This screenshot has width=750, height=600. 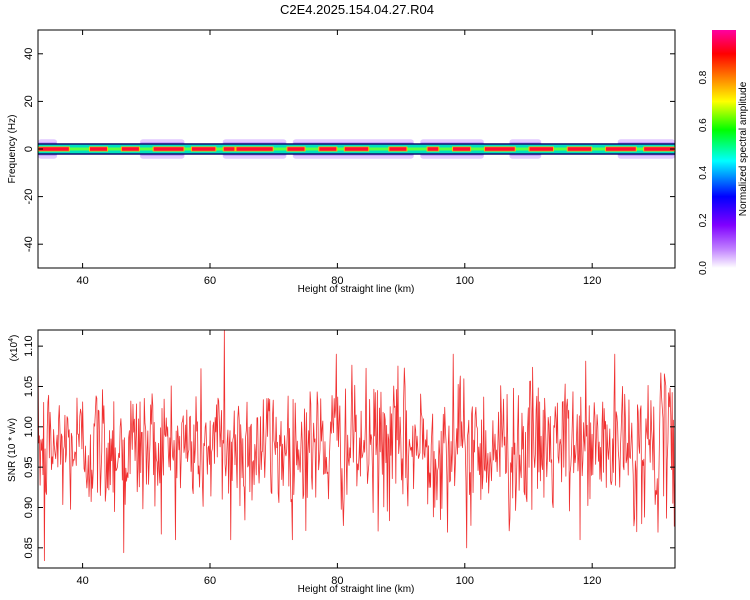 What do you see at coordinates (337, 581) in the screenshot?
I see `snr-x-tick-label: 80` at bounding box center [337, 581].